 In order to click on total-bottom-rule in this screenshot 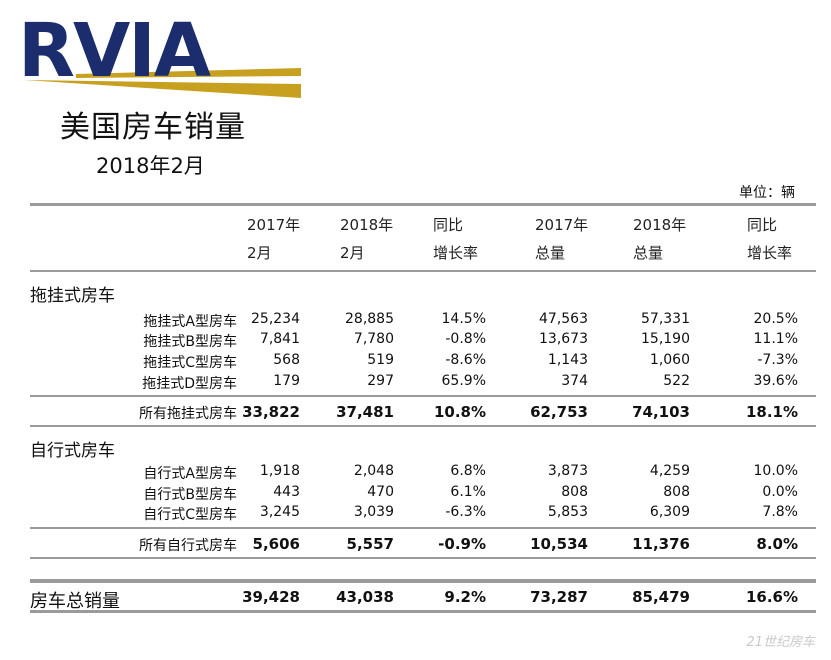, I will do `click(423, 611)`.